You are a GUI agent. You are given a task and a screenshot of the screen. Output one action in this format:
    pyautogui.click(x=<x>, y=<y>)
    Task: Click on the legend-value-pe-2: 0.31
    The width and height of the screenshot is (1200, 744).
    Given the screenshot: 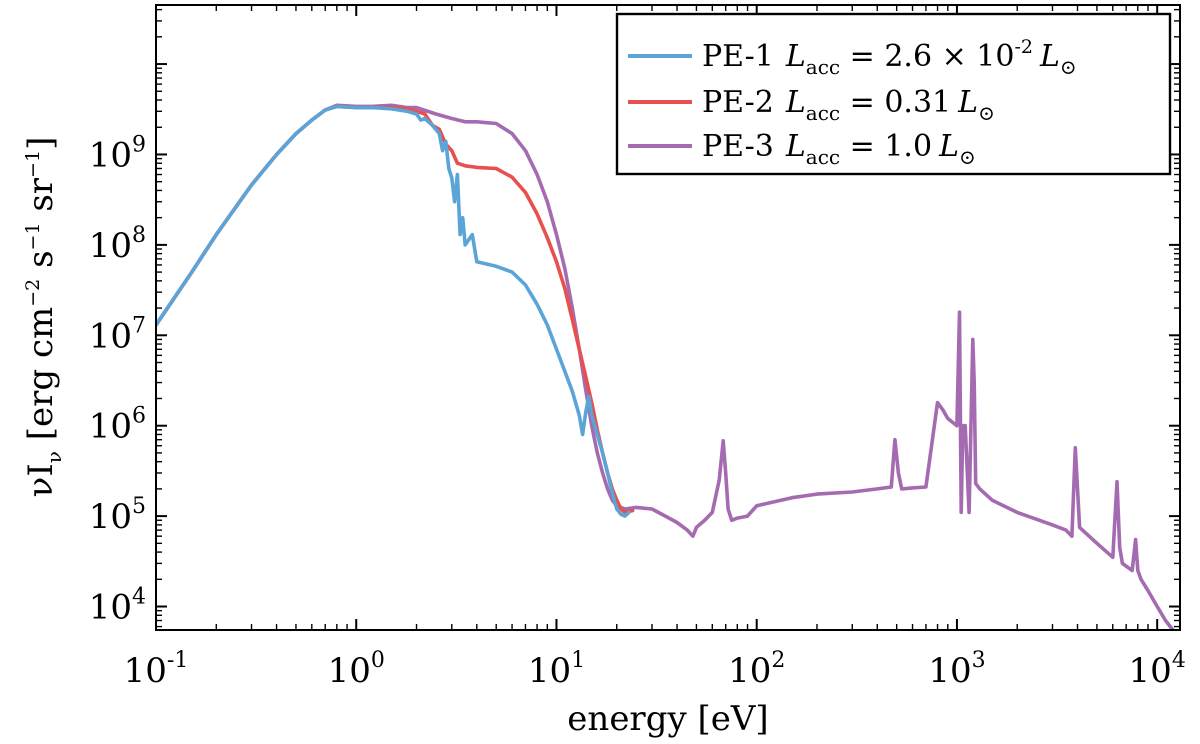 What is the action you would take?
    pyautogui.click(x=917, y=102)
    